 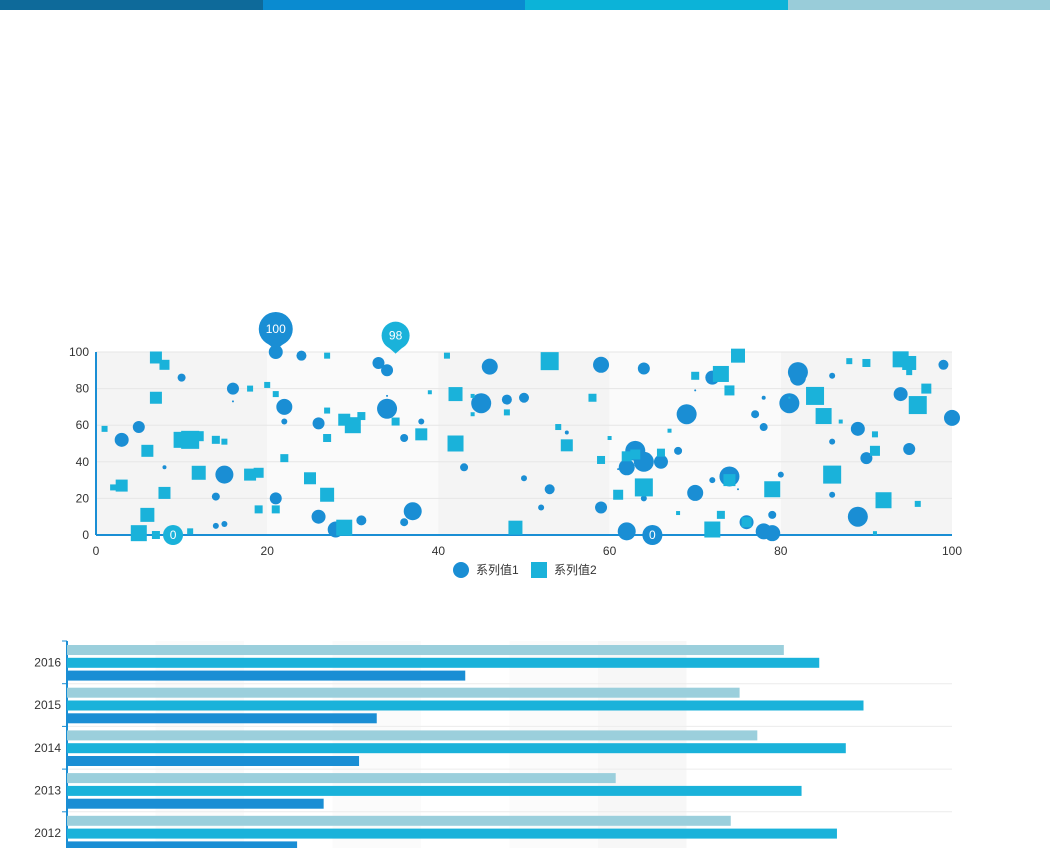 I want to click on x-tick-label: 100, so click(x=952, y=551).